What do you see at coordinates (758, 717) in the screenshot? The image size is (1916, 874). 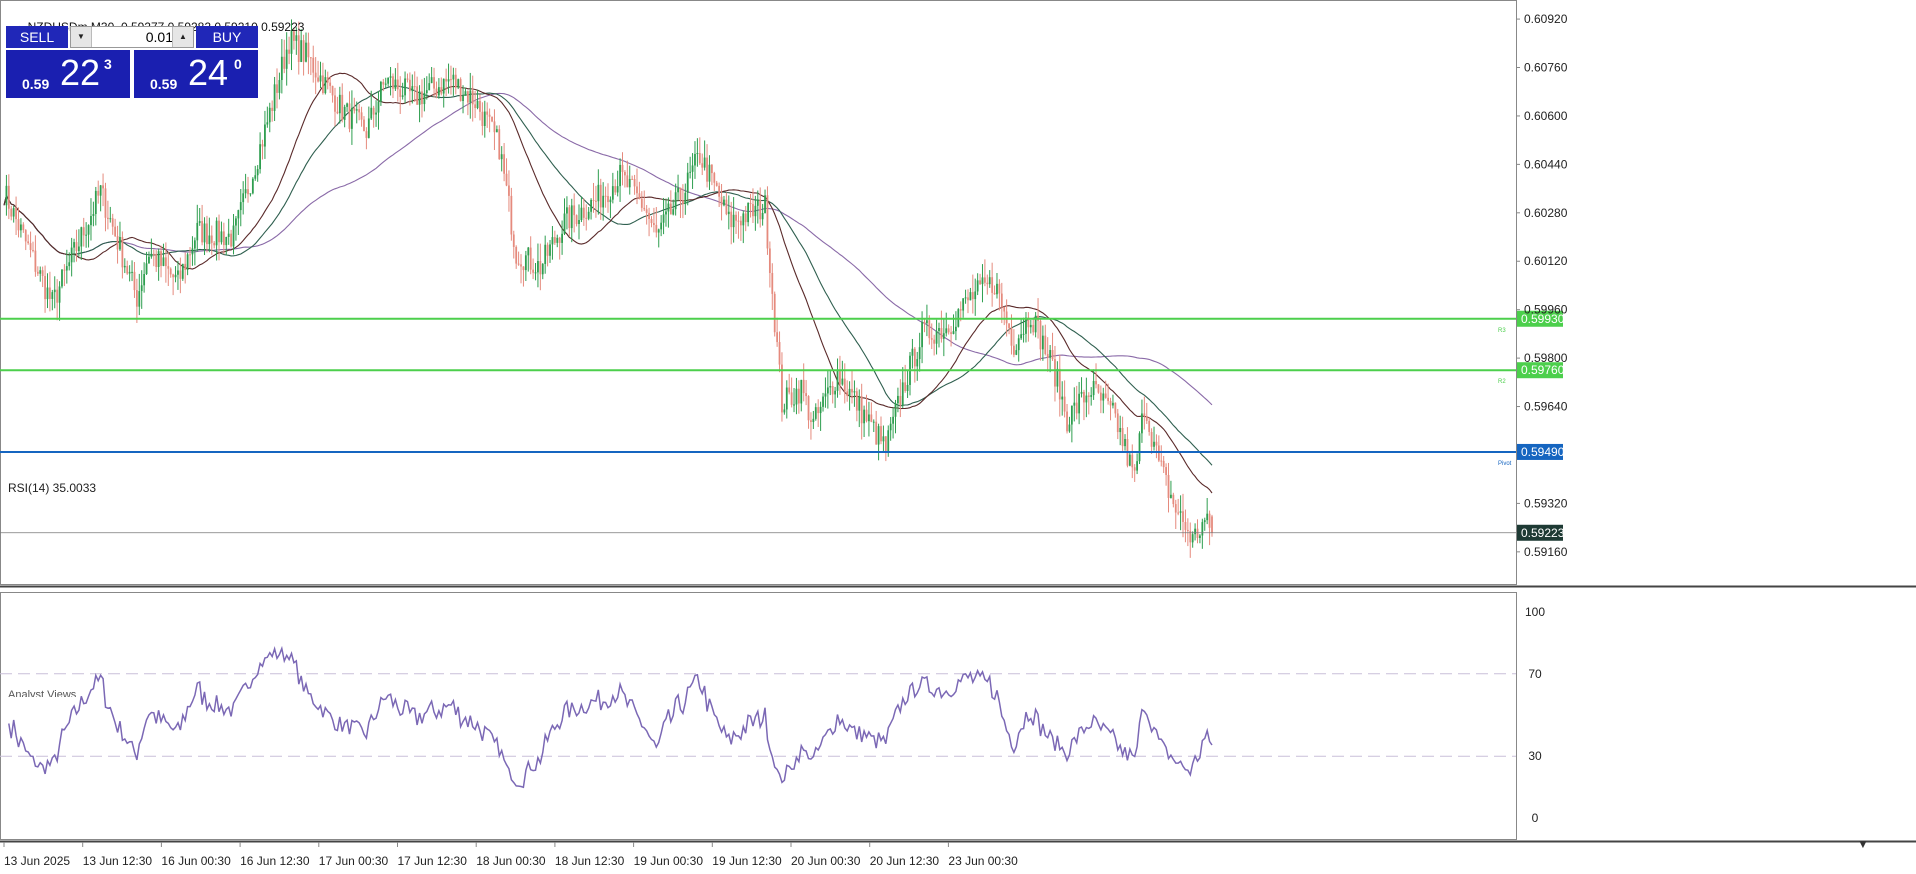 I see `rsi-indicator` at bounding box center [758, 717].